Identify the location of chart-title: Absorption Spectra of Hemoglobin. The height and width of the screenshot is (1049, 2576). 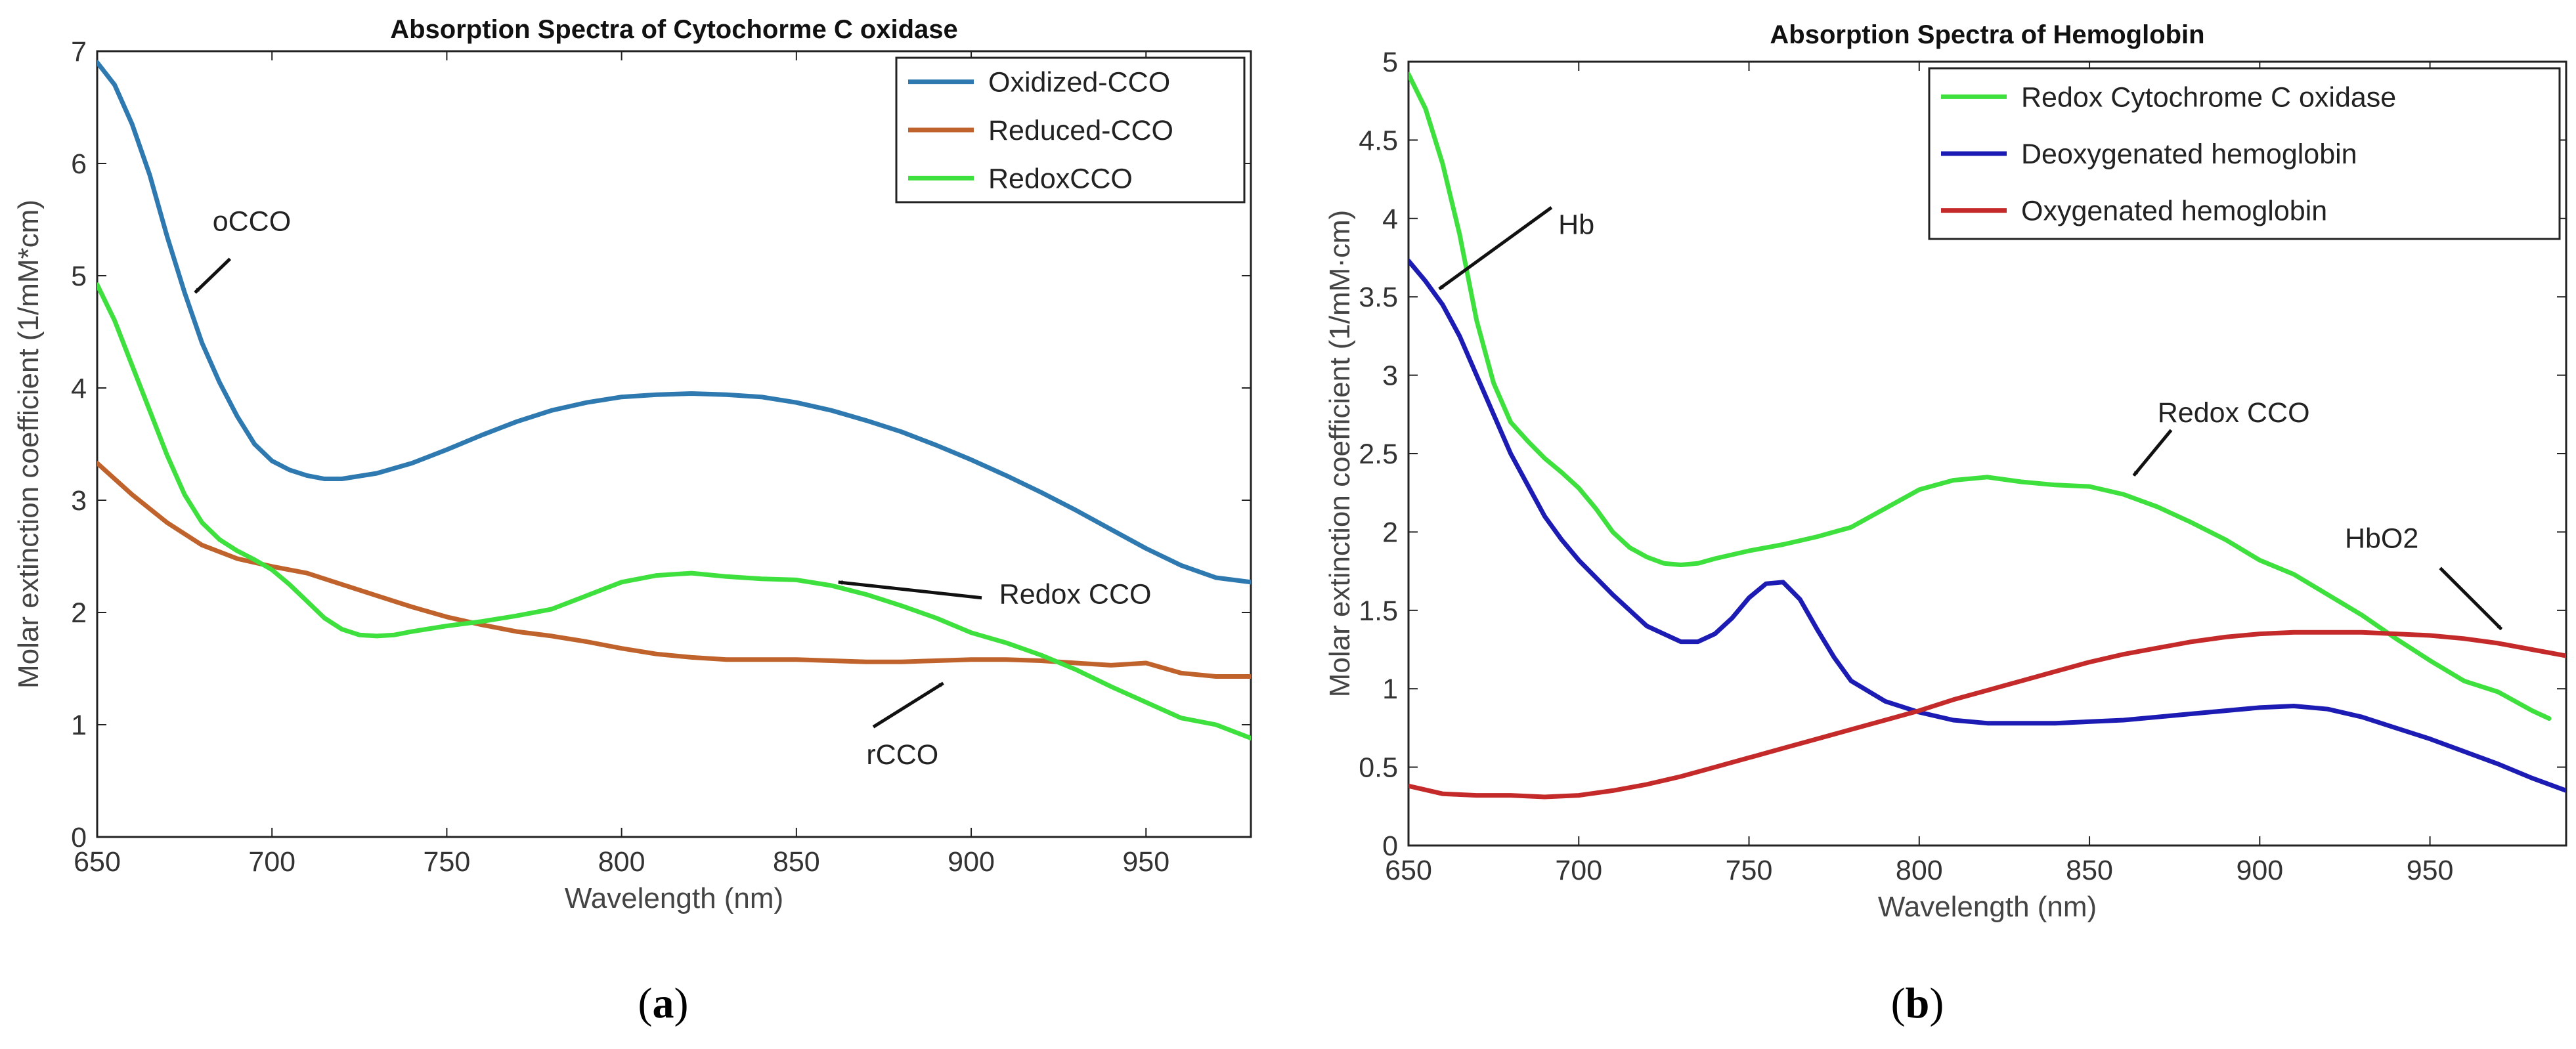
(1987, 34).